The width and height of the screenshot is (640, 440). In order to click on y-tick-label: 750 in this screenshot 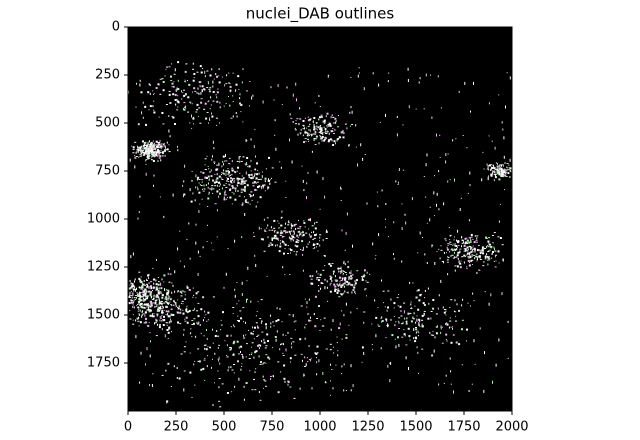, I will do `click(107, 171)`.